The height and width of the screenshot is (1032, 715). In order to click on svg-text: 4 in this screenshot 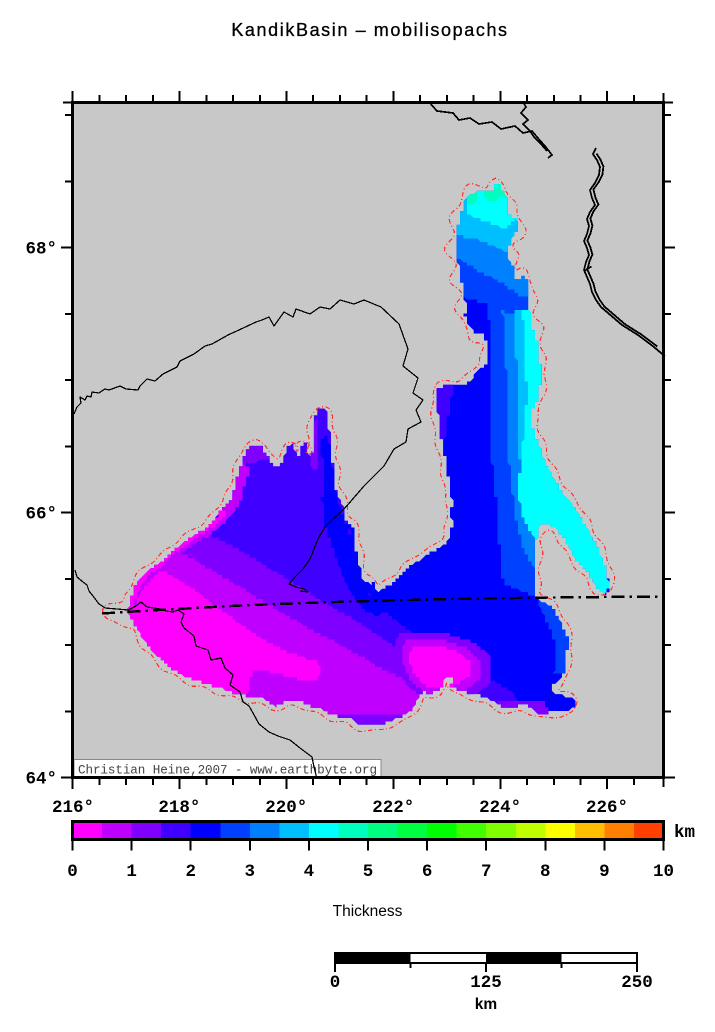, I will do `click(309, 872)`.